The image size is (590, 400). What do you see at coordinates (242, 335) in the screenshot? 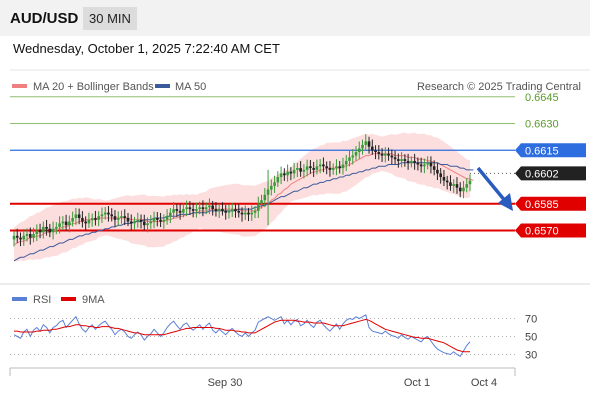
I see `rsi-lines` at bounding box center [242, 335].